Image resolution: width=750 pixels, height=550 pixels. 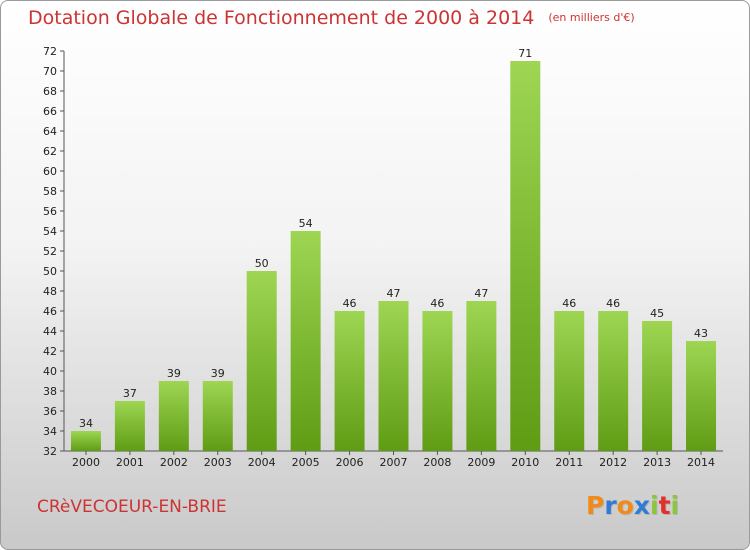 I want to click on bar-value-label: 45, so click(x=657, y=313).